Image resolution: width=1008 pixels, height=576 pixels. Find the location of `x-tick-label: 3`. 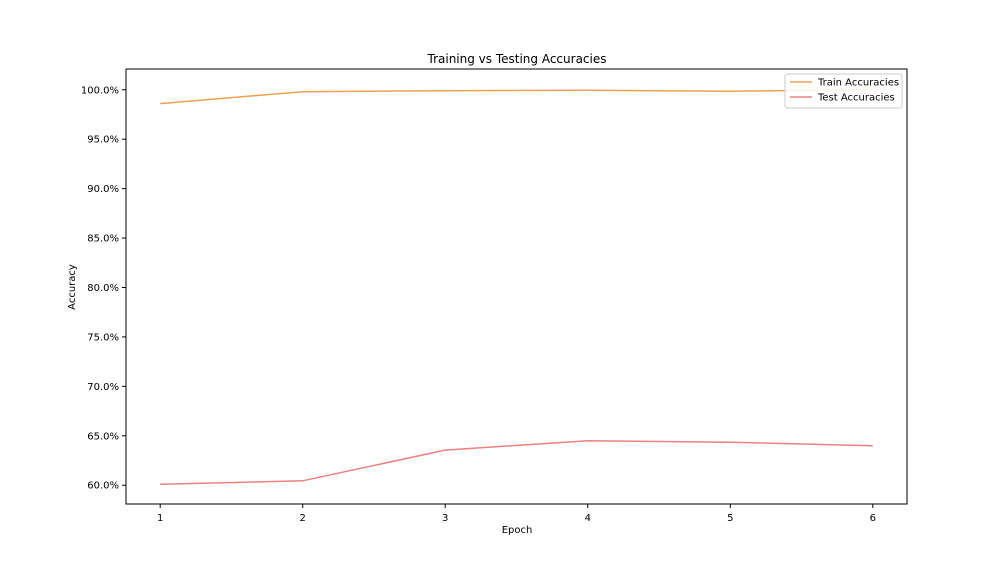

x-tick-label: 3 is located at coordinates (445, 518).